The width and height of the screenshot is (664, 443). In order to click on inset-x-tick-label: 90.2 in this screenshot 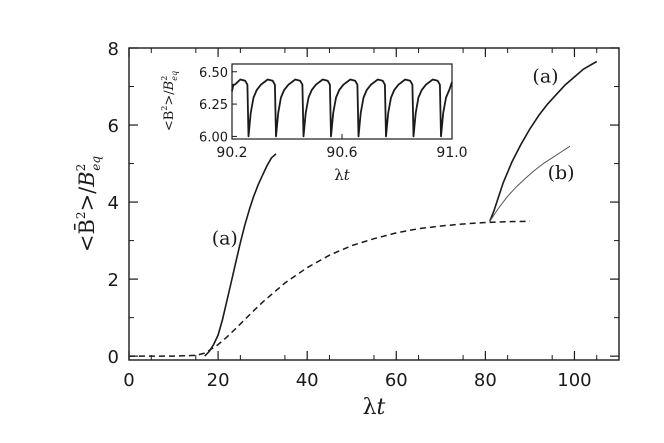, I will do `click(231, 153)`.